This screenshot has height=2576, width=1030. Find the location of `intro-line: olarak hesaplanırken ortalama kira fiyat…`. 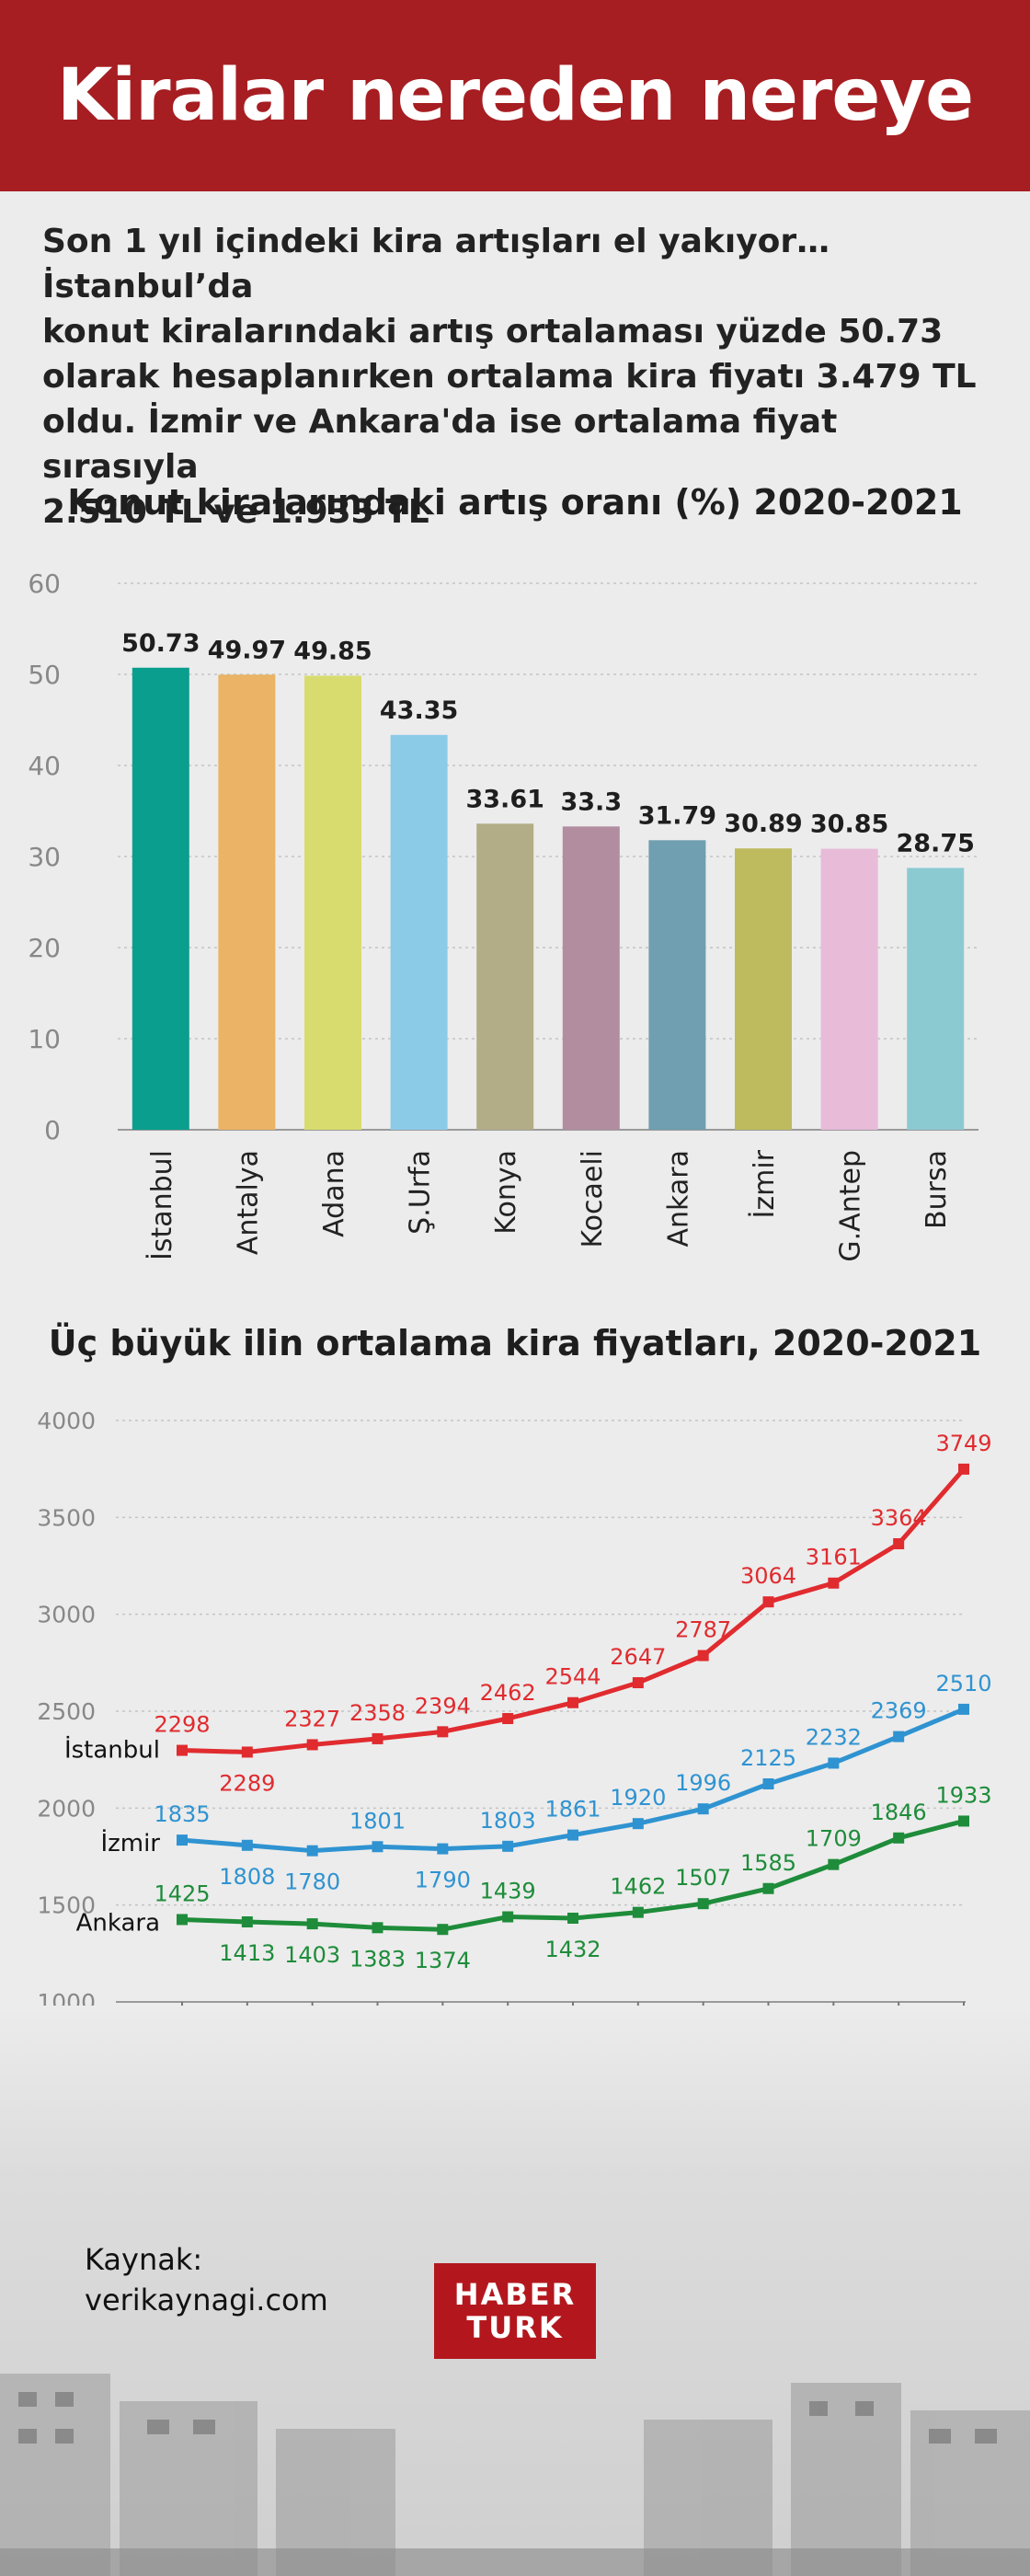

intro-line: olarak hesaplanırken ortalama kira fiyat… is located at coordinates (509, 377).